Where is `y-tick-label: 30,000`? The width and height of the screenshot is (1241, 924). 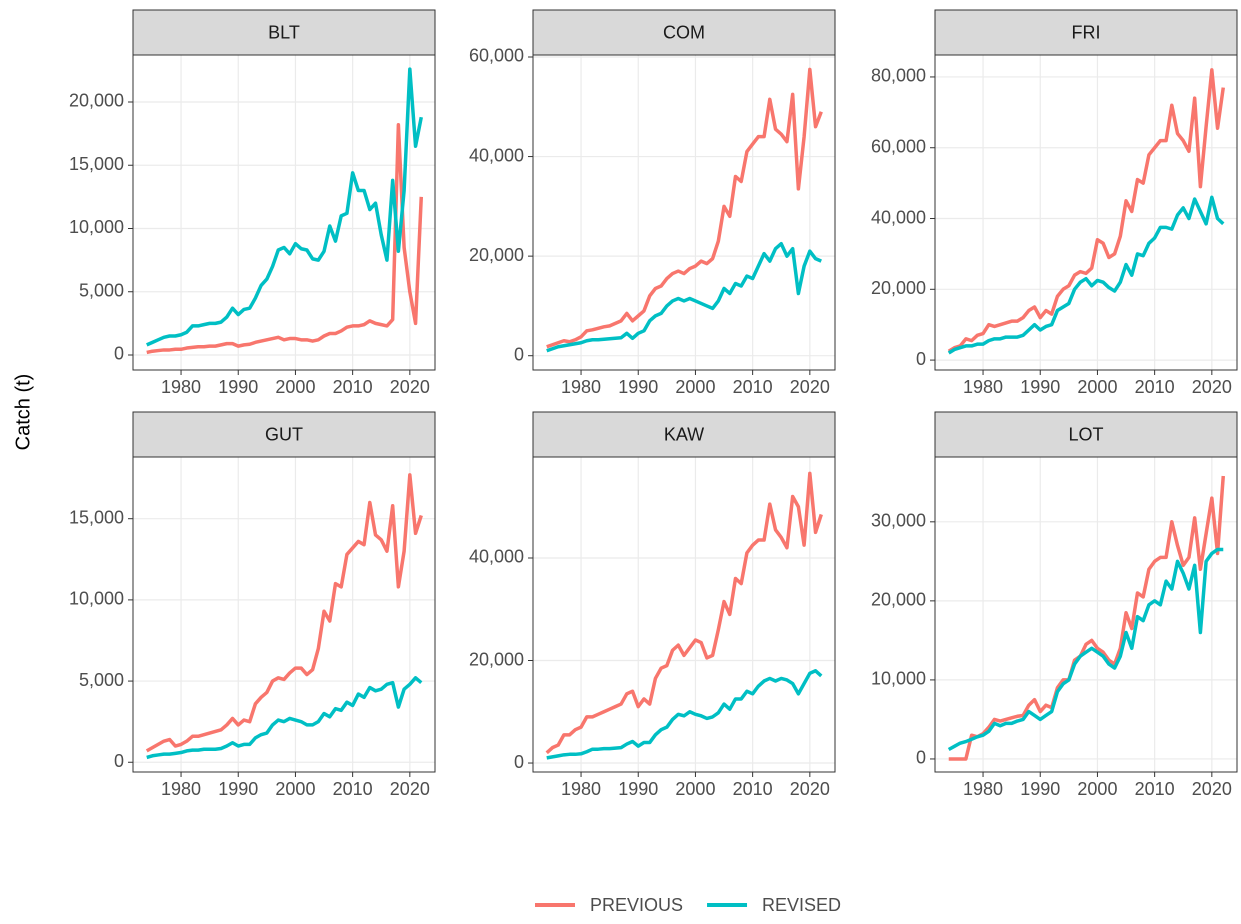
y-tick-label: 30,000 is located at coordinates (898, 521).